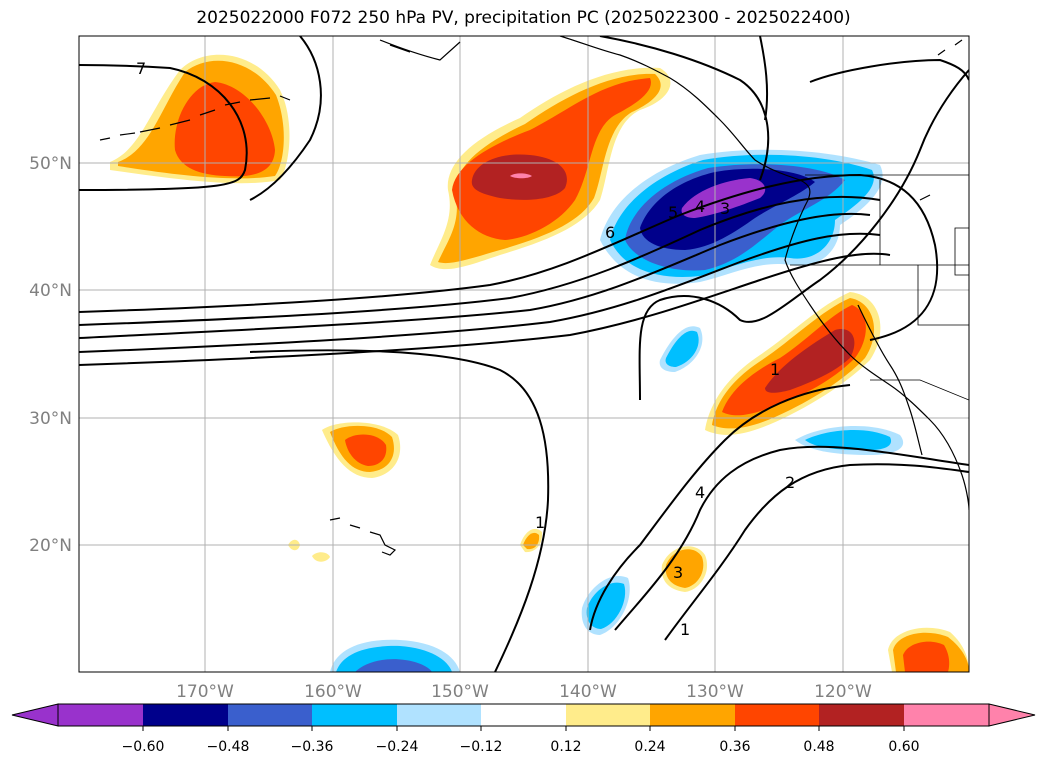 Image resolution: width=1047 pixels, height=765 pixels. Describe the element at coordinates (610, 232) in the screenshot. I see `contour-label: 6` at that location.